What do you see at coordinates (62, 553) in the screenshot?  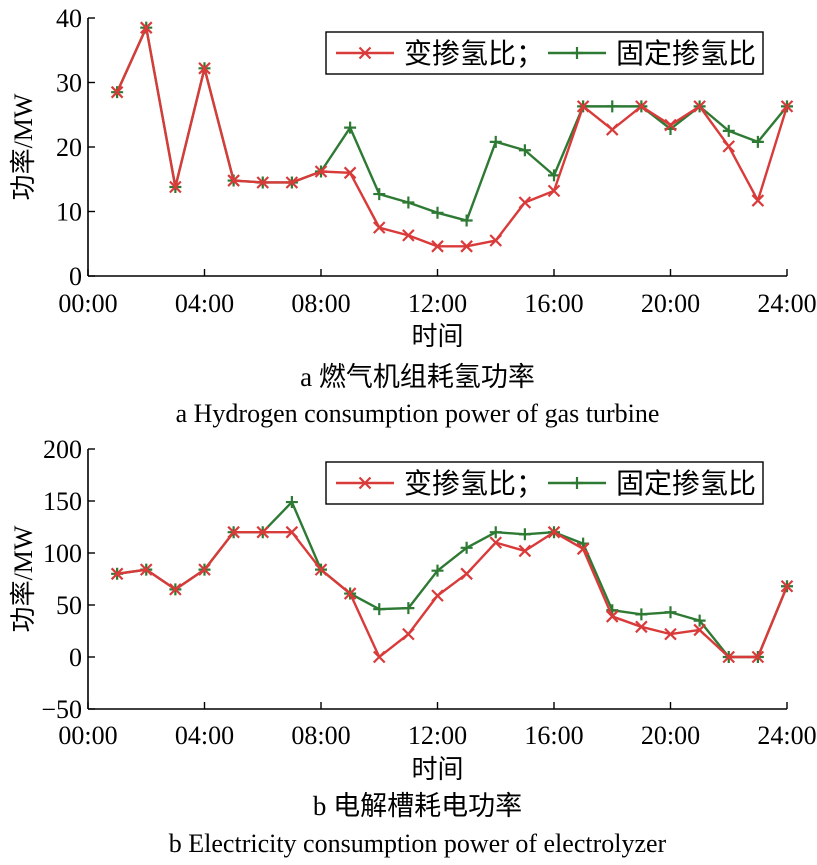 I see `y-tick-label: 100` at bounding box center [62, 553].